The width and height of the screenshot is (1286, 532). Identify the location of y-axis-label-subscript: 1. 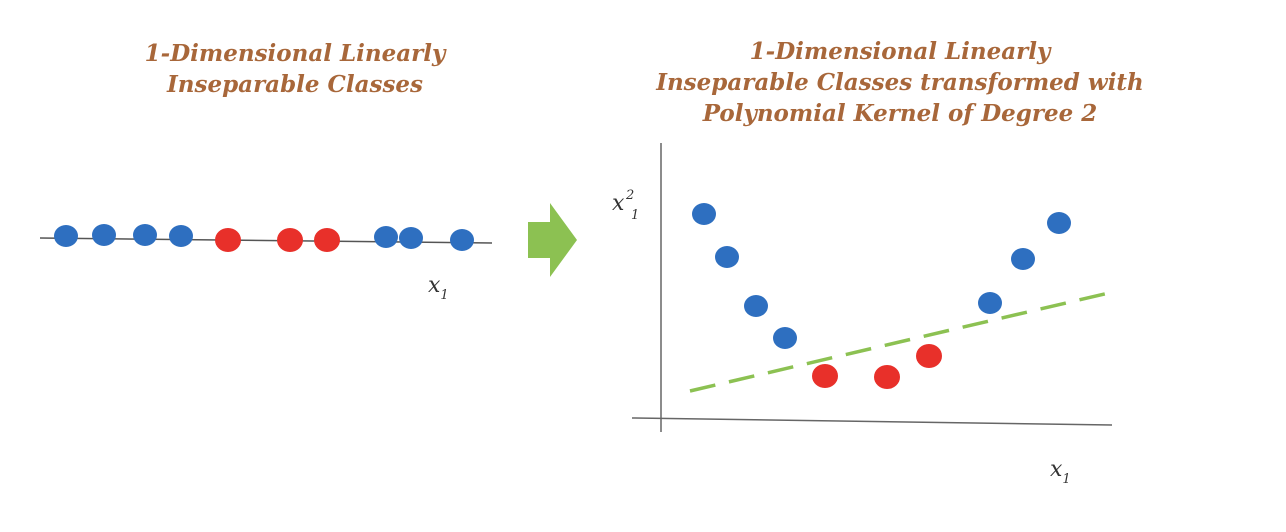
(635, 215).